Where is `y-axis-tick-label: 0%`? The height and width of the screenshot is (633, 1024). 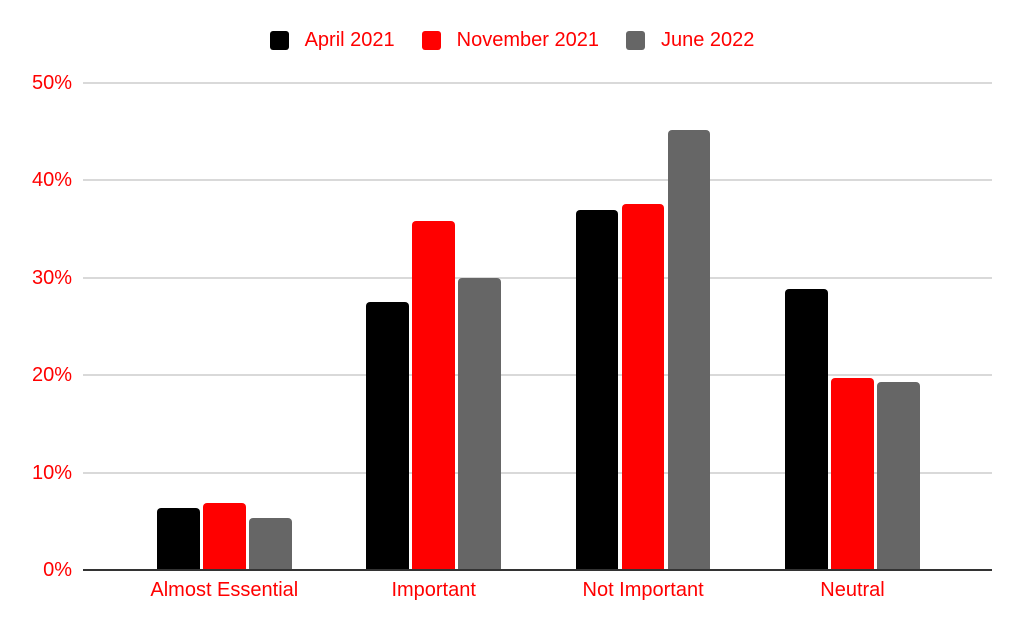
y-axis-tick-label: 0% is located at coordinates (57, 570).